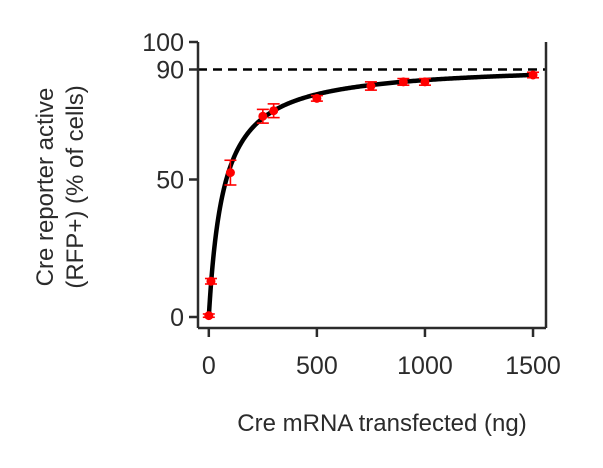 The width and height of the screenshot is (603, 468). Describe the element at coordinates (163, 43) in the screenshot. I see `y-tick-label-3: 100` at that location.